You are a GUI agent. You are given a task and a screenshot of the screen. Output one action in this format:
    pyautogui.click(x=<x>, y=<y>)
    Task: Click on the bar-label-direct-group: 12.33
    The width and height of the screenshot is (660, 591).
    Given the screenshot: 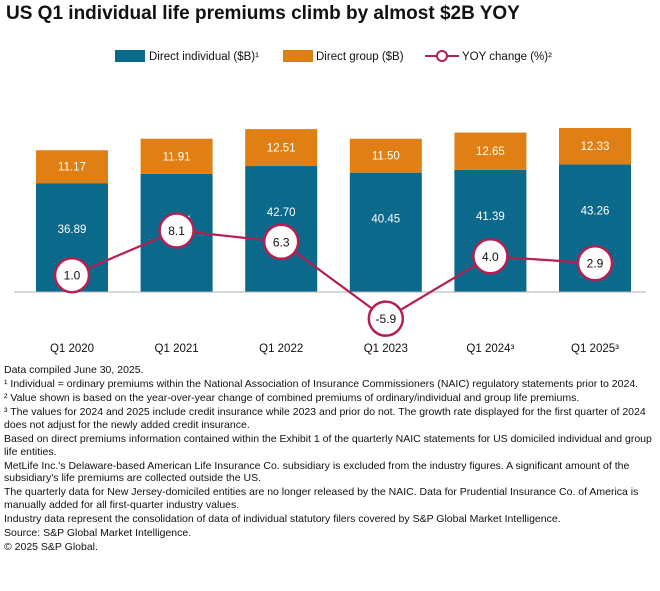 What is the action you would take?
    pyautogui.click(x=595, y=147)
    